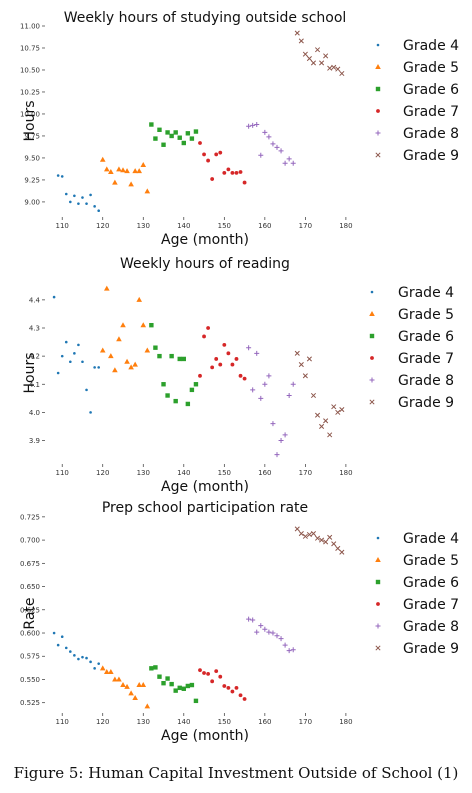 The height and width of the screenshot is (793, 472). Describe the element at coordinates (183, 722) in the screenshot. I see `x-tick-label: 140` at that location.